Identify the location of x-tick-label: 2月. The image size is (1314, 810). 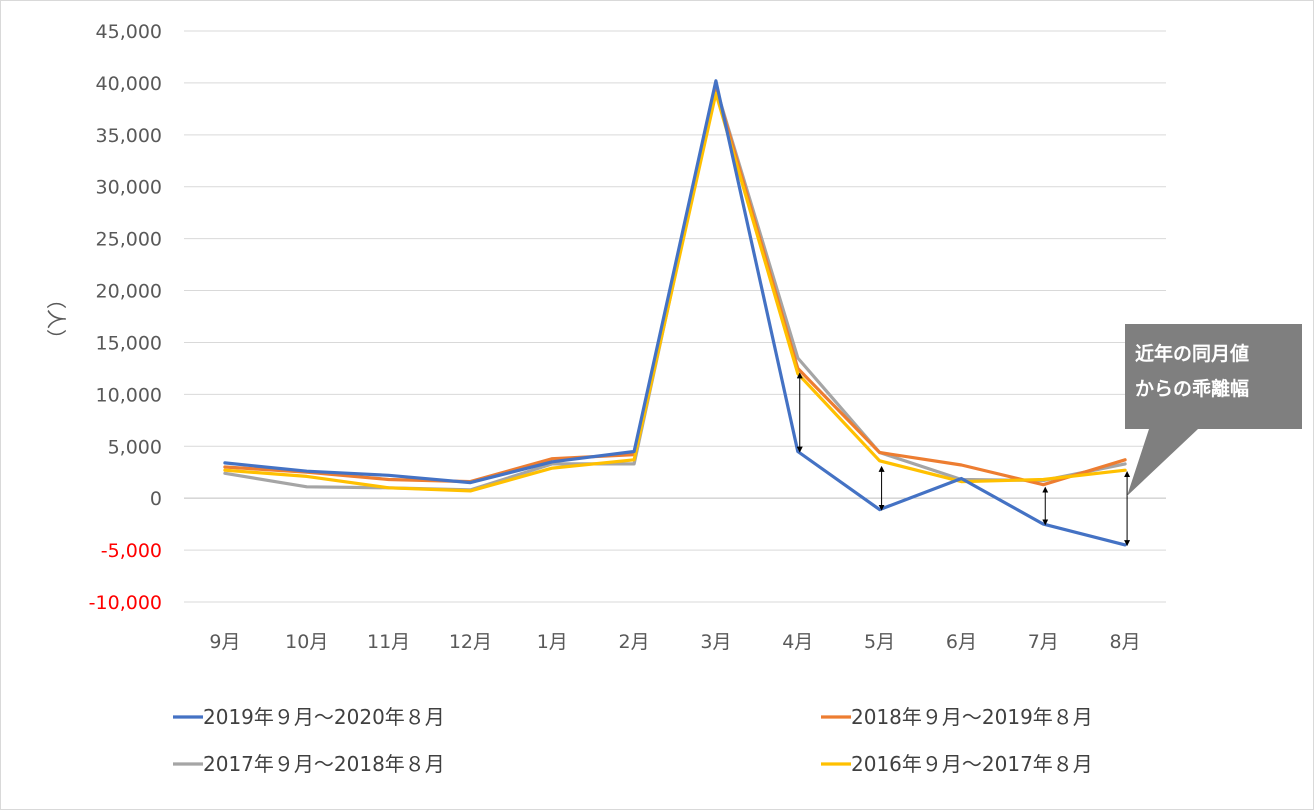
(634, 642).